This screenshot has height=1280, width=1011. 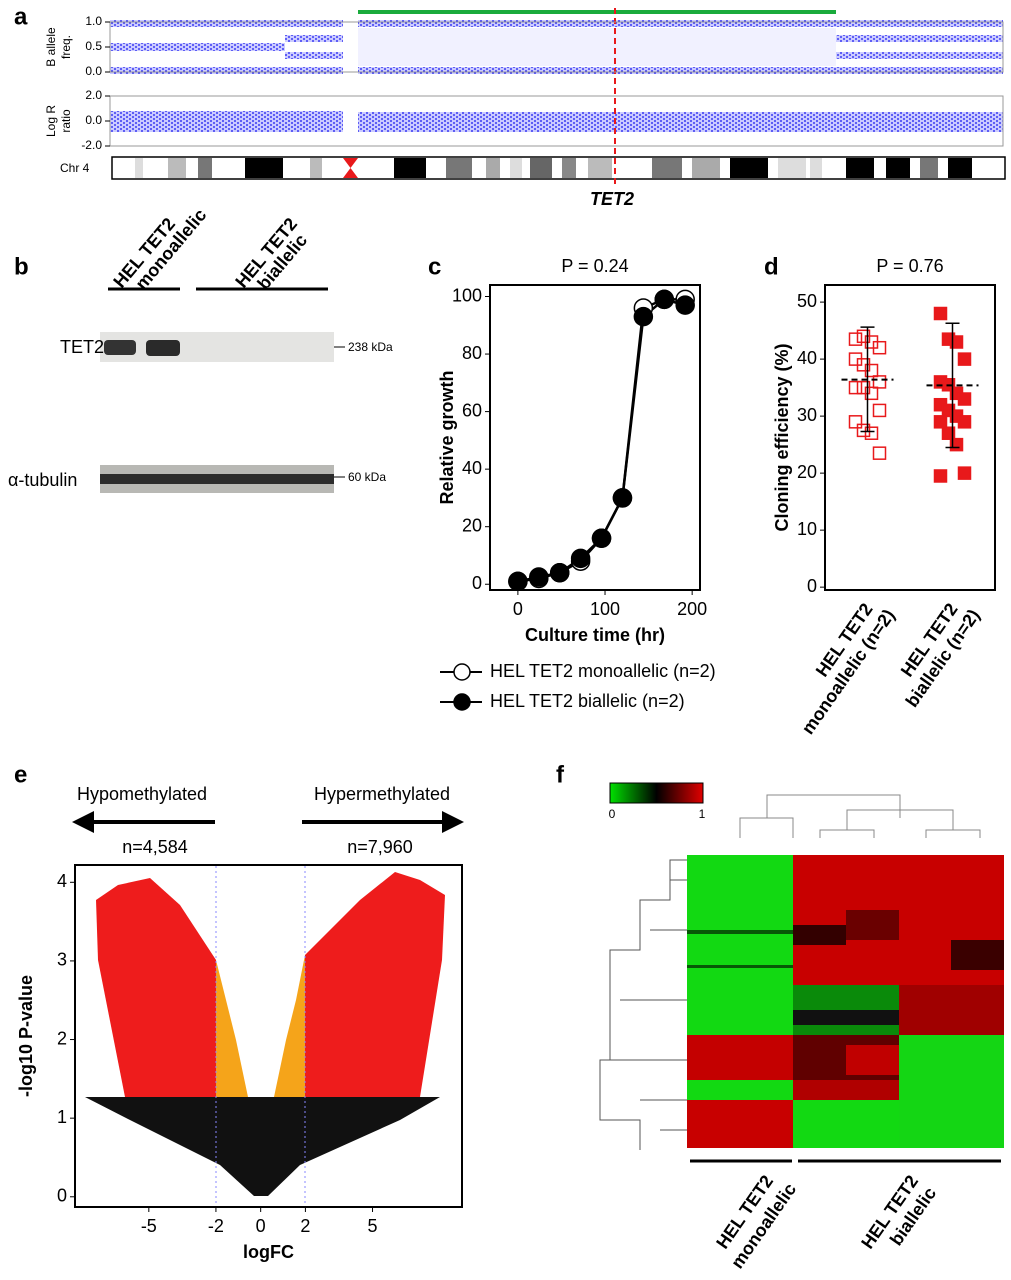 I want to click on panel-label: d, so click(x=771, y=266).